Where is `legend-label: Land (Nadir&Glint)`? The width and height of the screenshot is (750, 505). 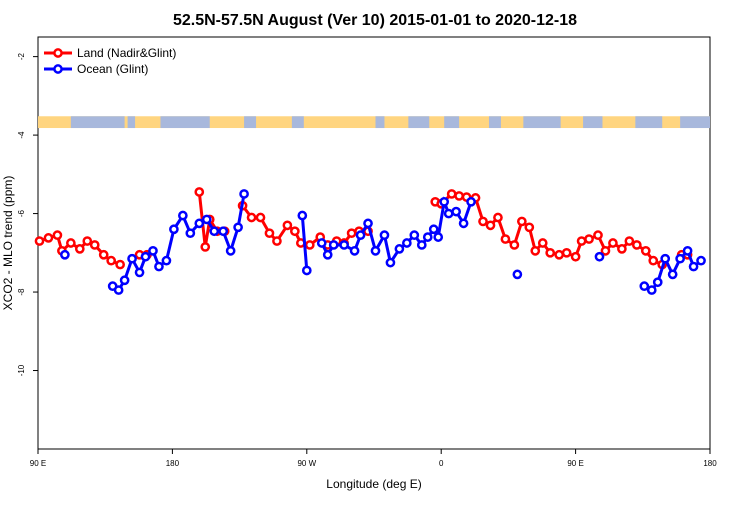
legend-label: Land (Nadir&Glint) is located at coordinates (126, 53).